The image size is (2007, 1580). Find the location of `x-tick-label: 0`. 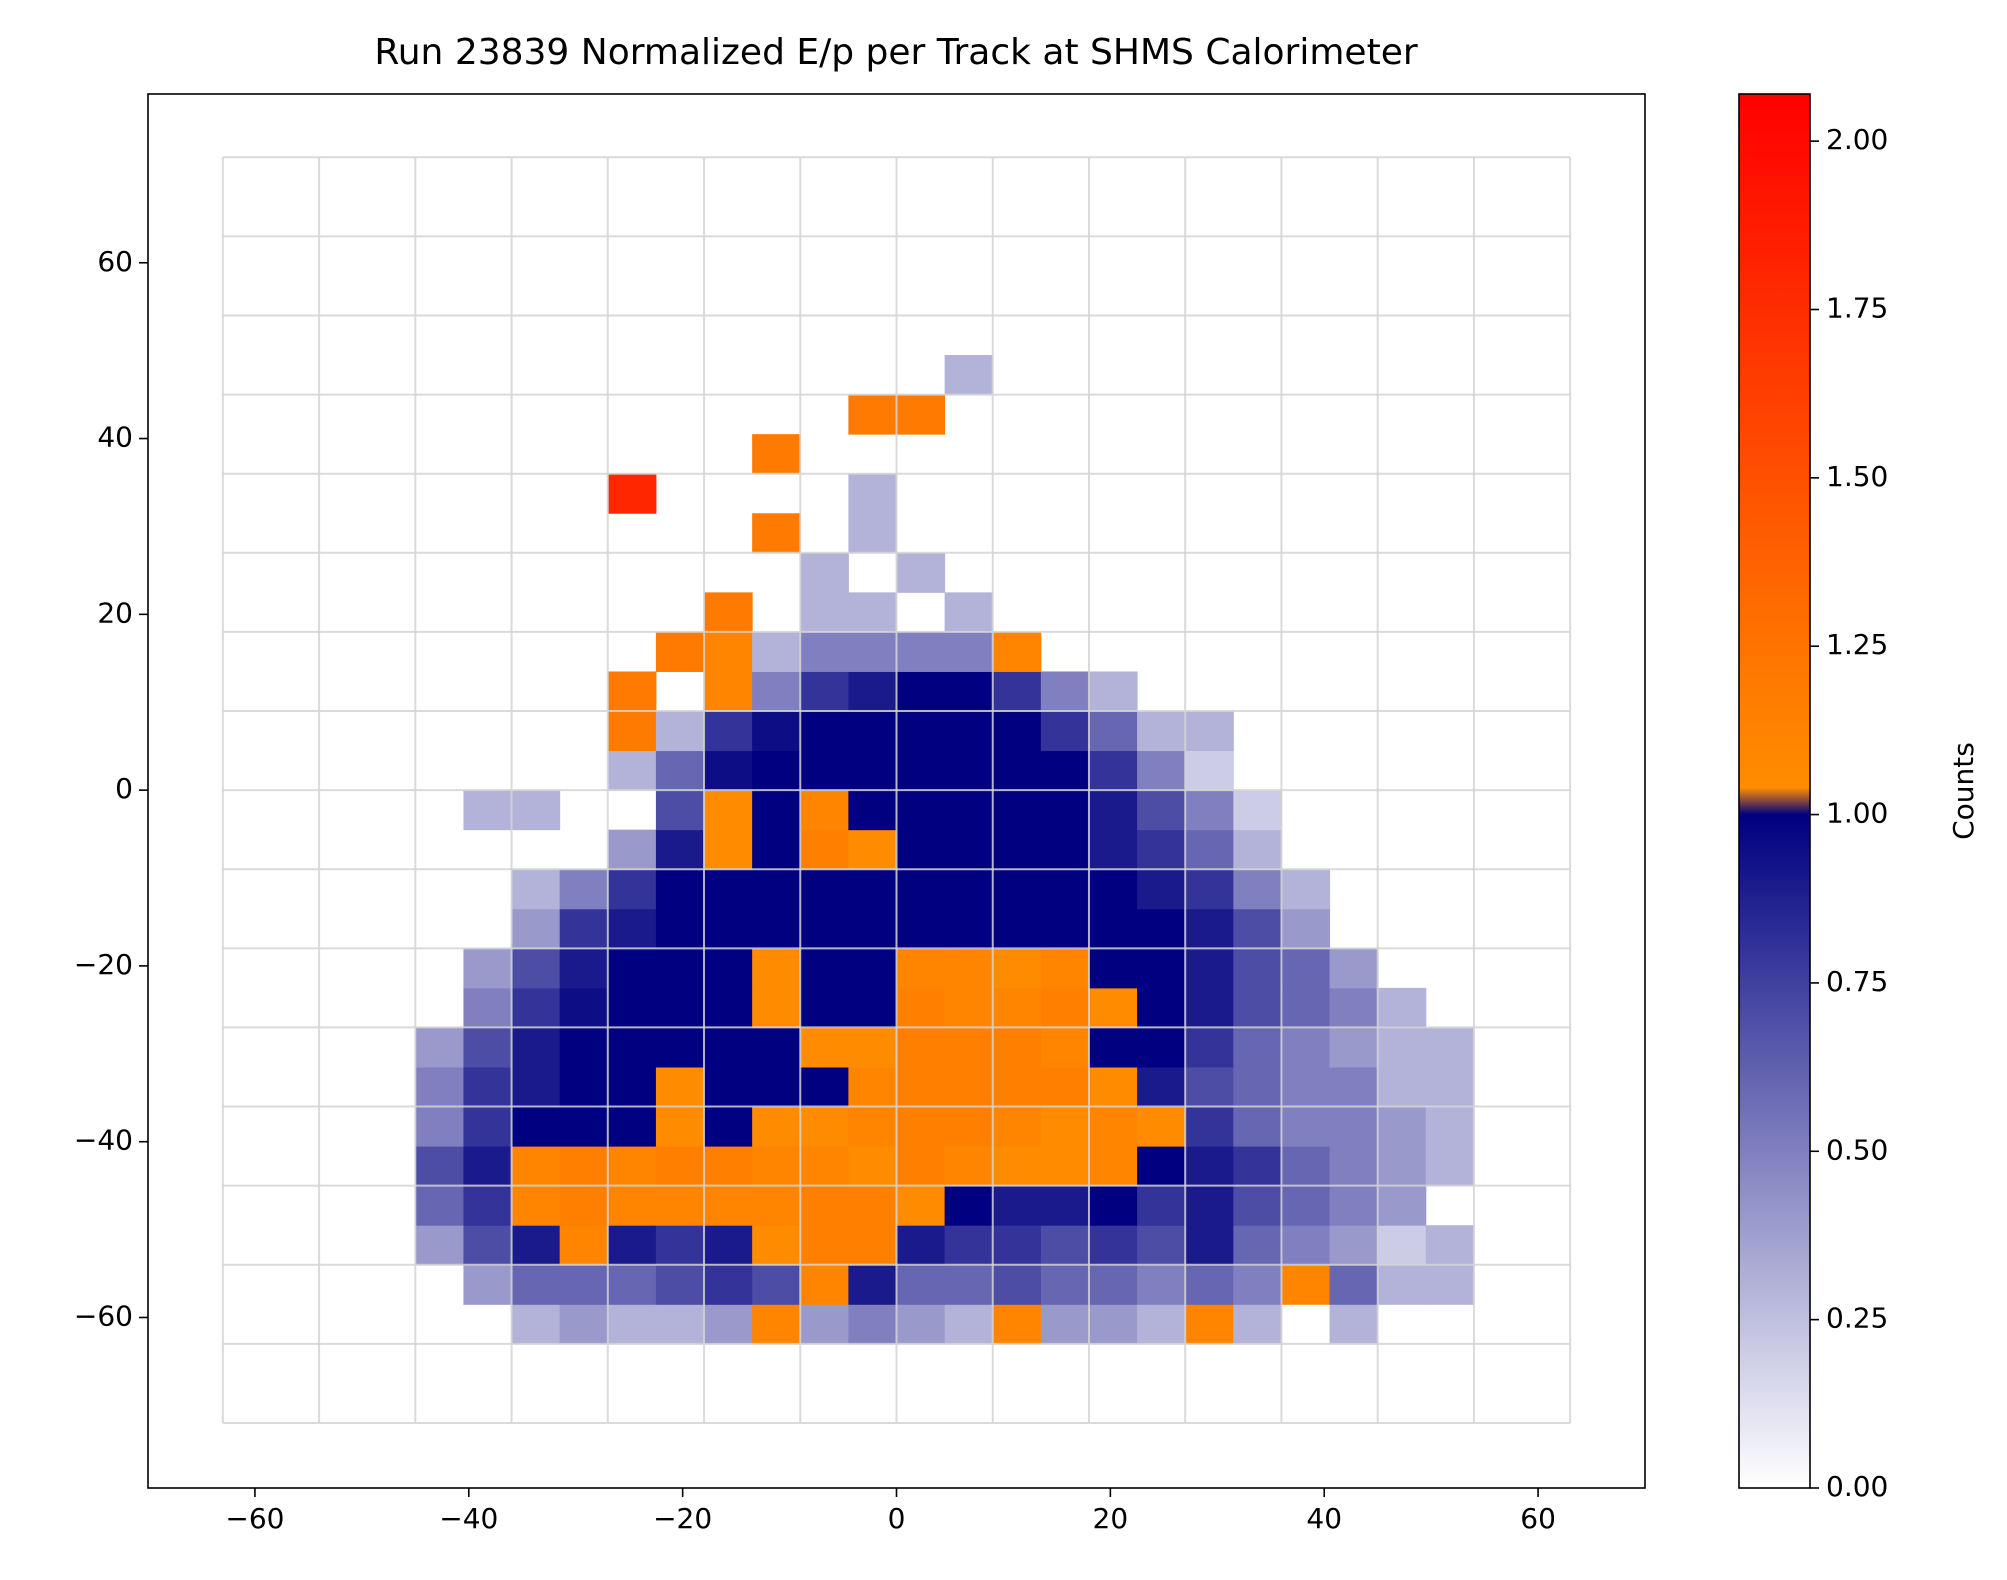

x-tick-label: 0 is located at coordinates (897, 1518).